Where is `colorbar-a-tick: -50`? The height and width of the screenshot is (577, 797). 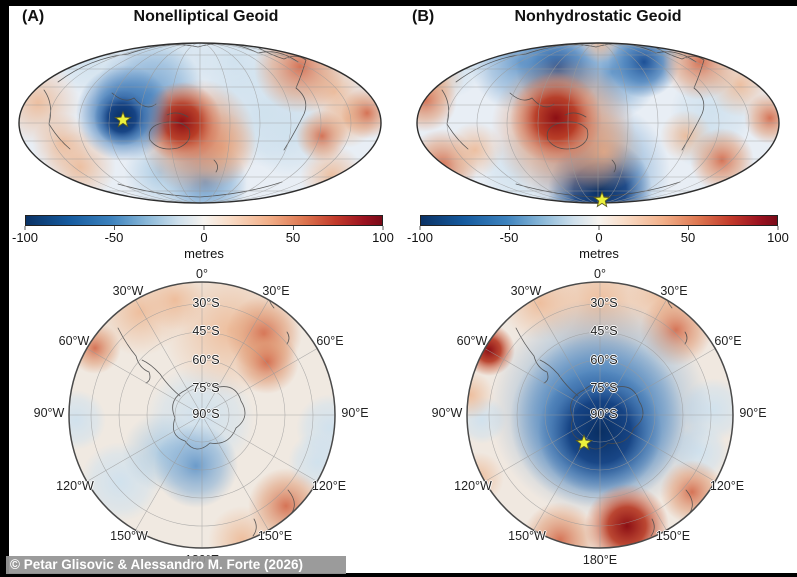
colorbar-a-tick: -50 is located at coordinates (114, 237).